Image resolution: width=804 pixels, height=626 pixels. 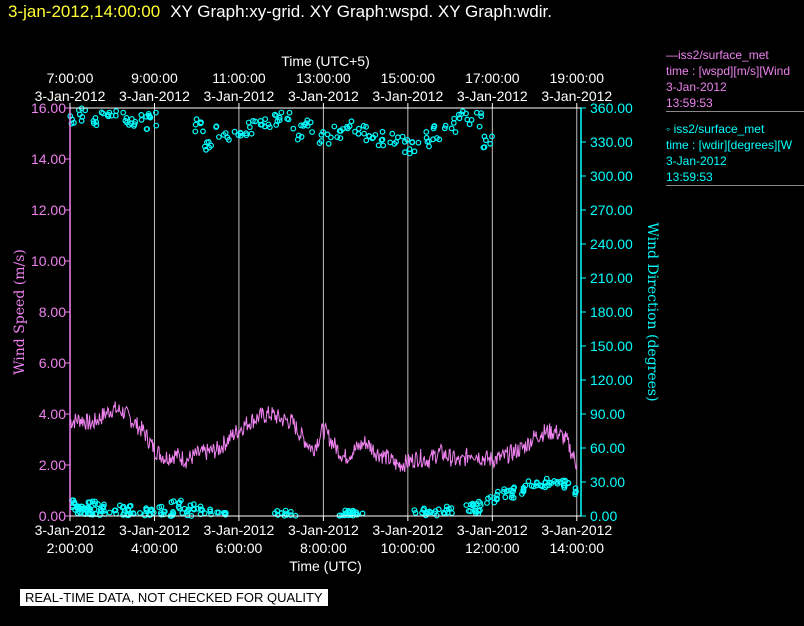 What do you see at coordinates (607, 448) in the screenshot?
I see `y-right-tick-label: 60.00` at bounding box center [607, 448].